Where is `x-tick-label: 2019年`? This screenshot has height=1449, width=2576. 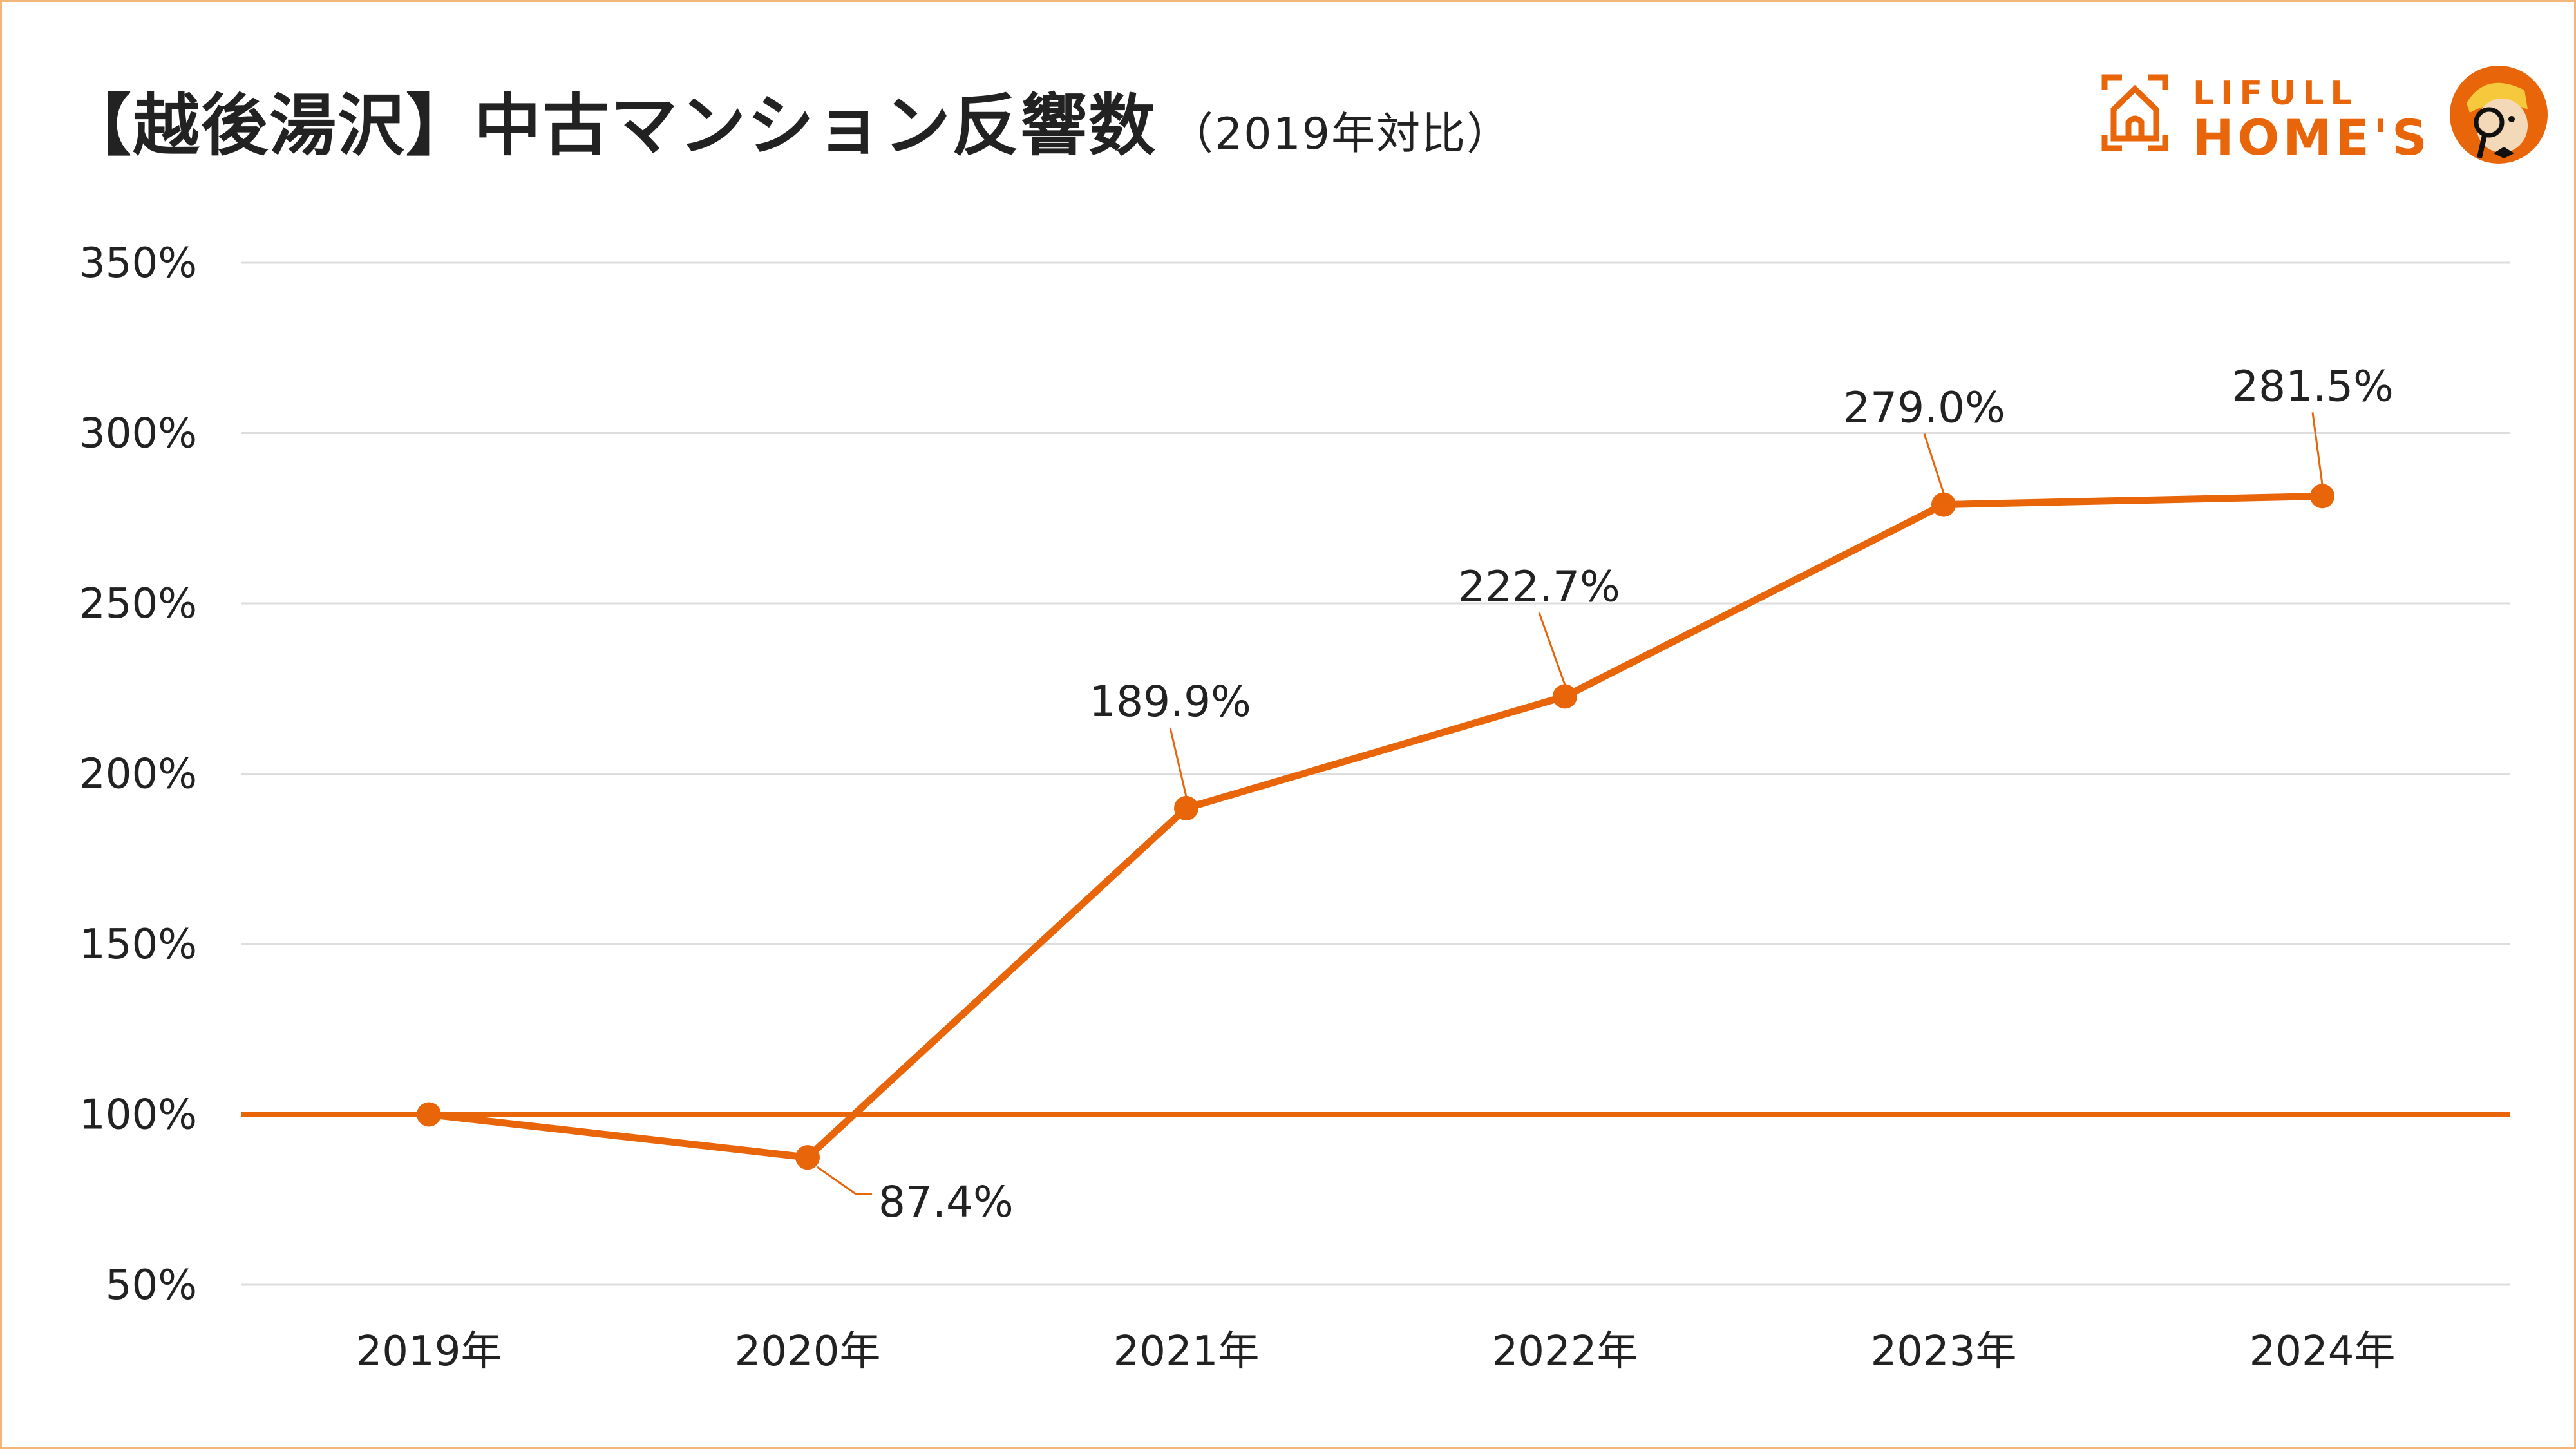
x-tick-label: 2019年 is located at coordinates (429, 1352).